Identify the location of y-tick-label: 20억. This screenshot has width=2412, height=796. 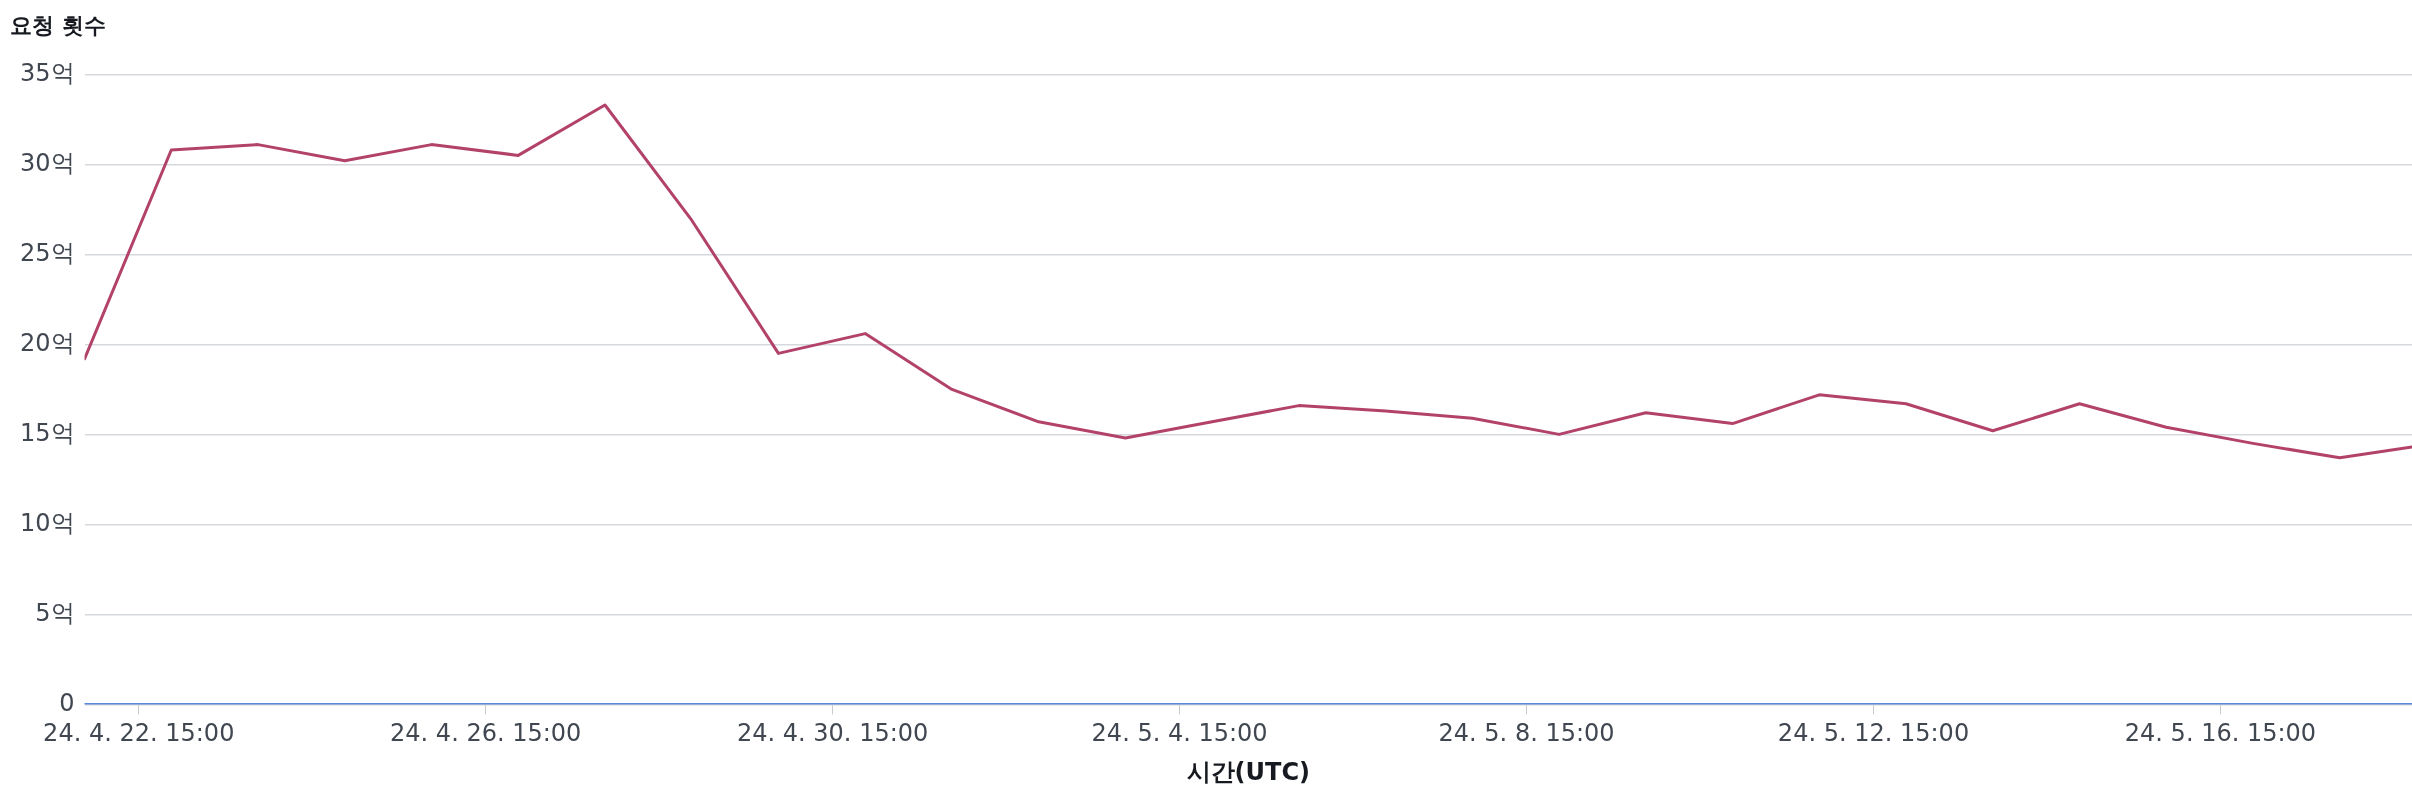
(47, 342).